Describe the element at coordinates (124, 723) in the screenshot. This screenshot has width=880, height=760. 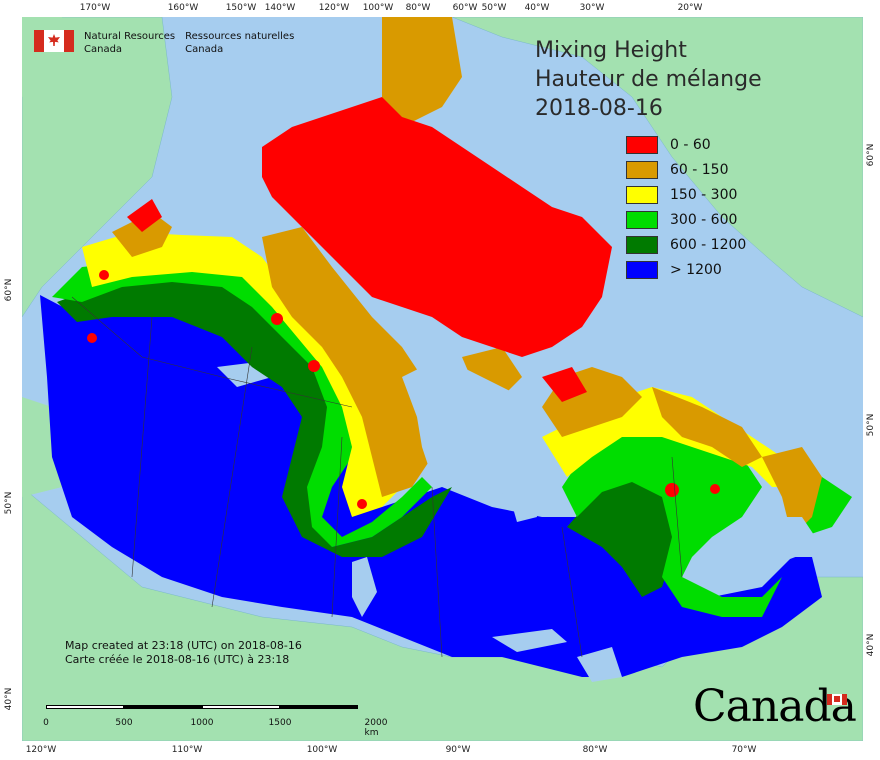
I see `scale-label: 500` at that location.